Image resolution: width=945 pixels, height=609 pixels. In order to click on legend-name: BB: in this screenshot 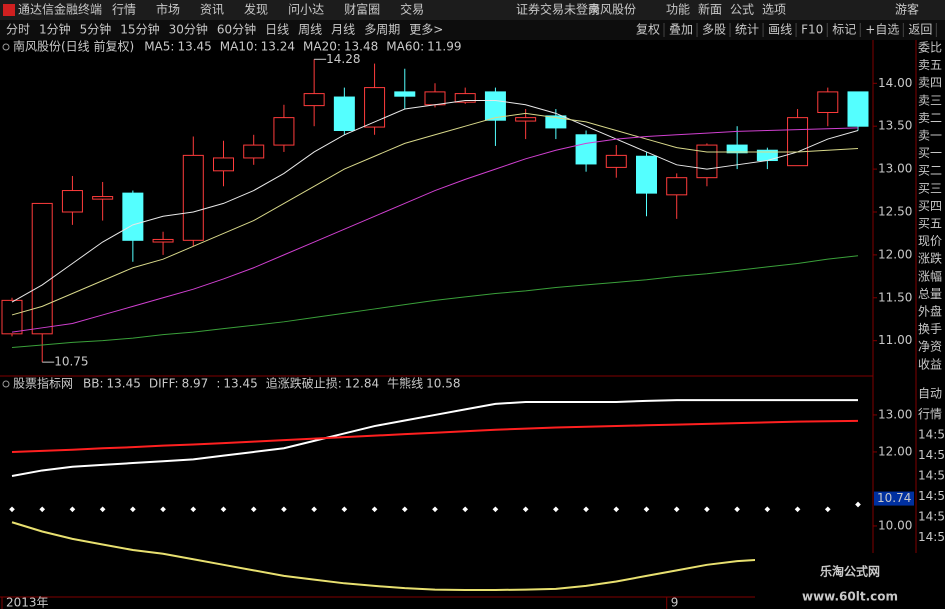, I will do `click(93, 384)`.